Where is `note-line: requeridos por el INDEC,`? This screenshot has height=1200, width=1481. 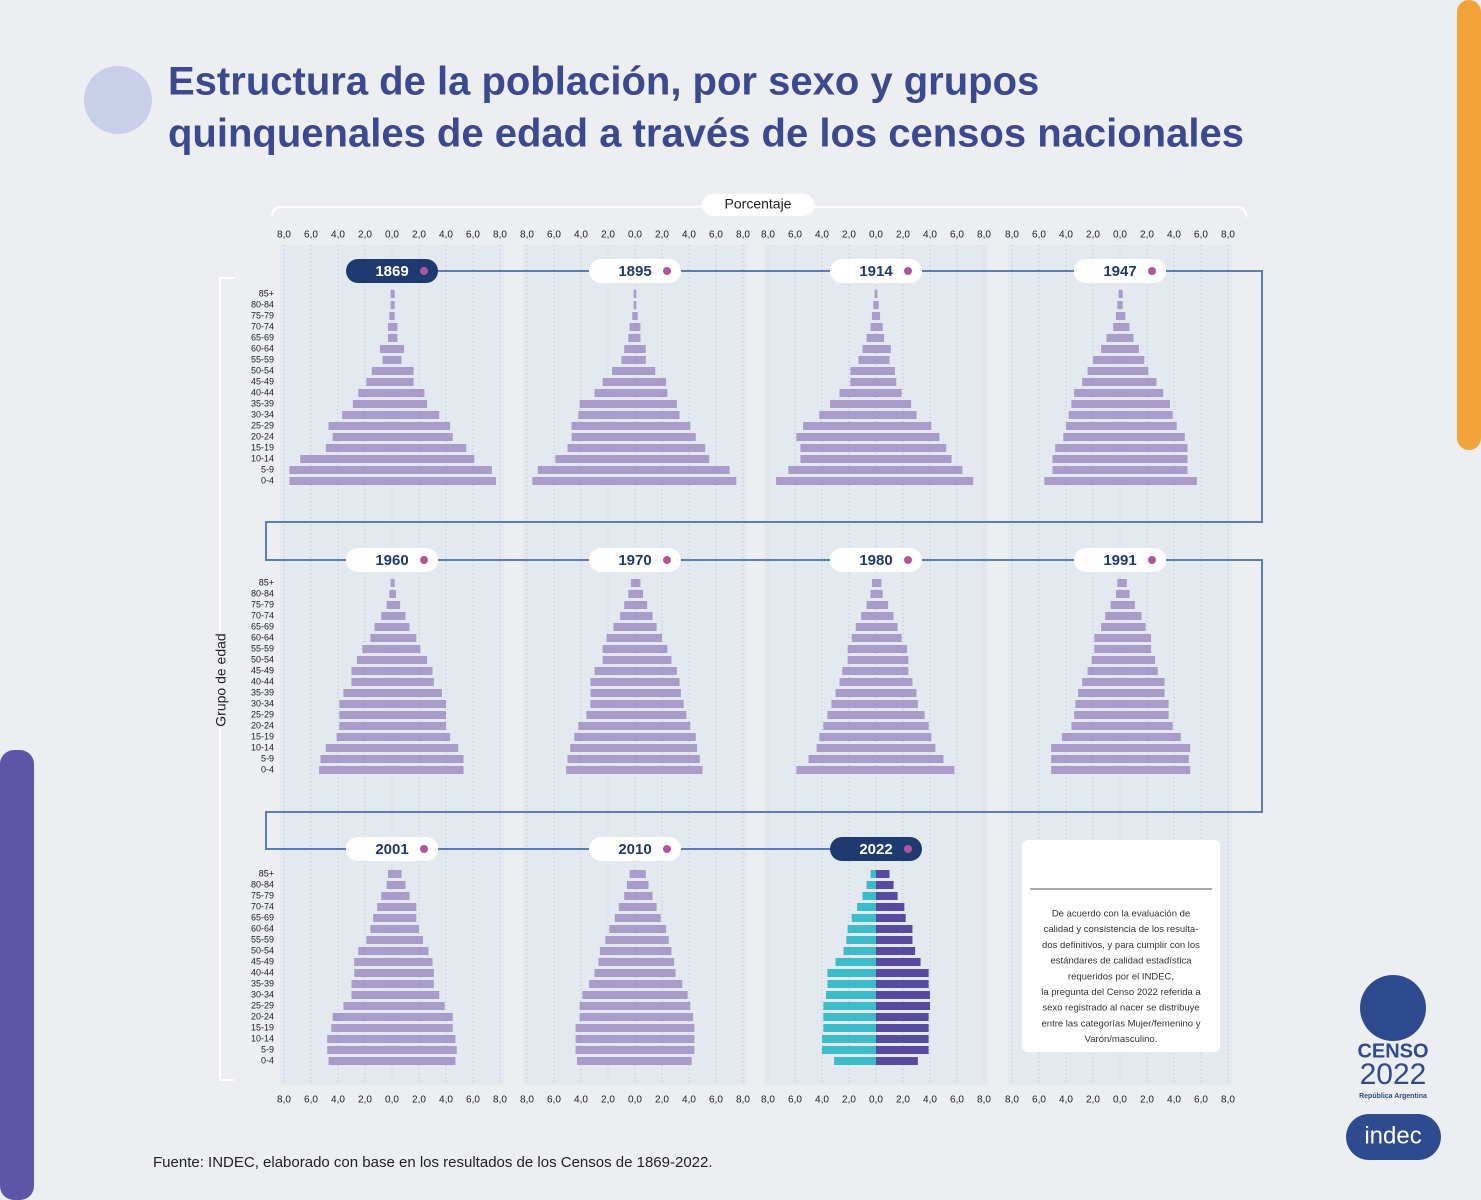
note-line: requeridos por el INDEC, is located at coordinates (1121, 976).